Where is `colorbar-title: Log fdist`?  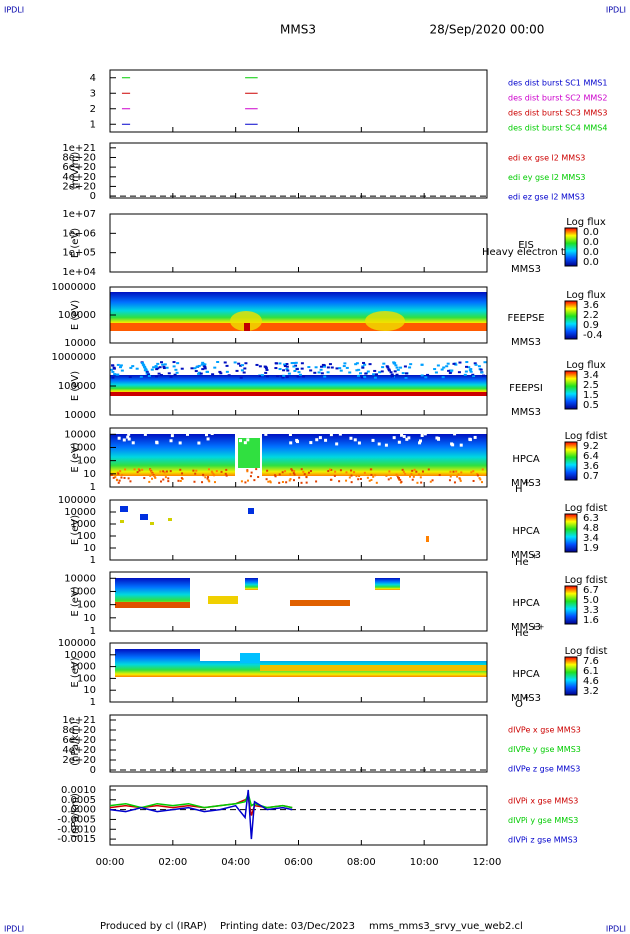
colorbar-title: Log fdist is located at coordinates (586, 651).